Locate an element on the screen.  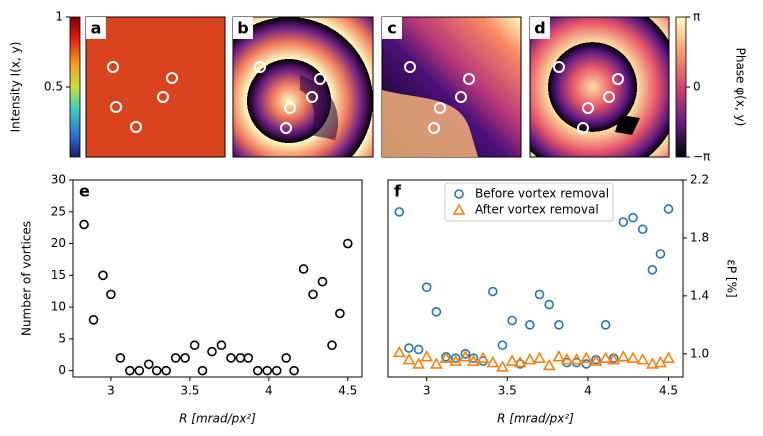
colorbar-tick-label: π is located at coordinates (696, 17).